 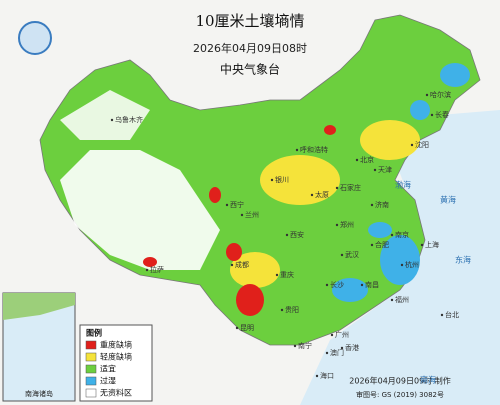 What do you see at coordinates (287, 274) in the screenshot?
I see `city-label: 重庆` at bounding box center [287, 274].